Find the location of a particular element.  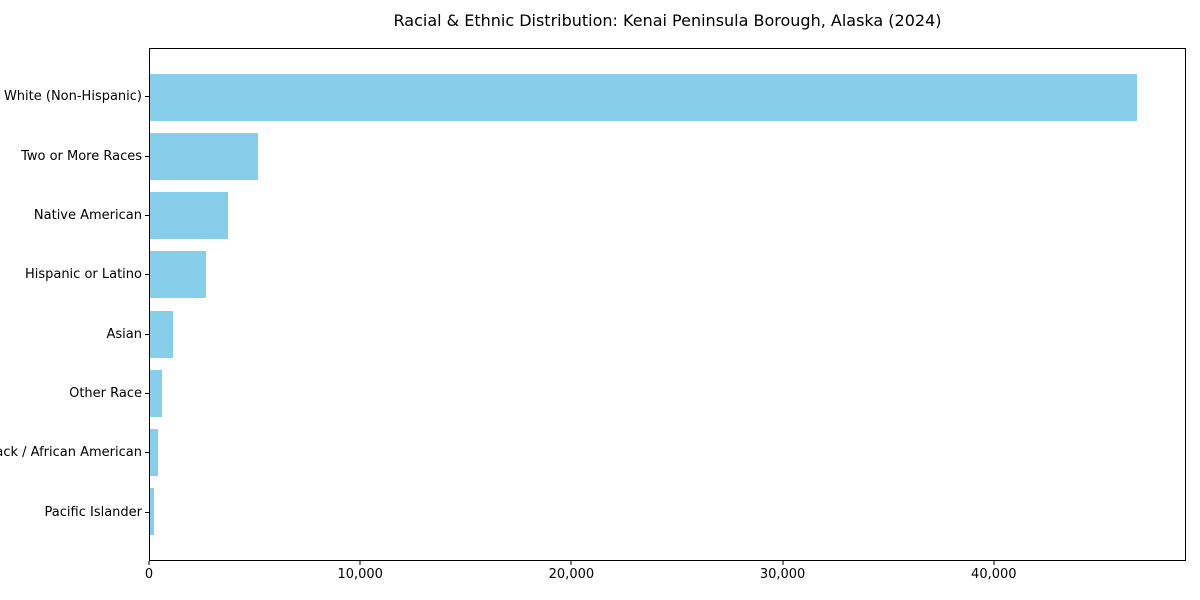

x-tick-label: 10,000 is located at coordinates (360, 574).